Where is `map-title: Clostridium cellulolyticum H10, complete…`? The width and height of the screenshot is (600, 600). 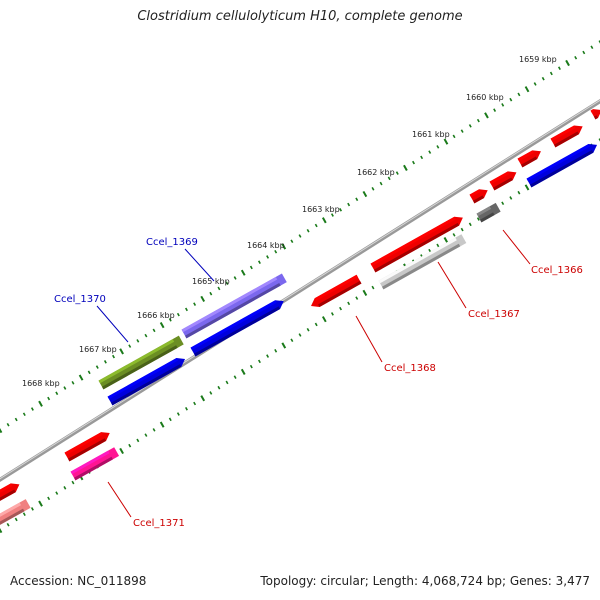 map-title: Clostridium cellulolyticum H10, complete… is located at coordinates (300, 16).